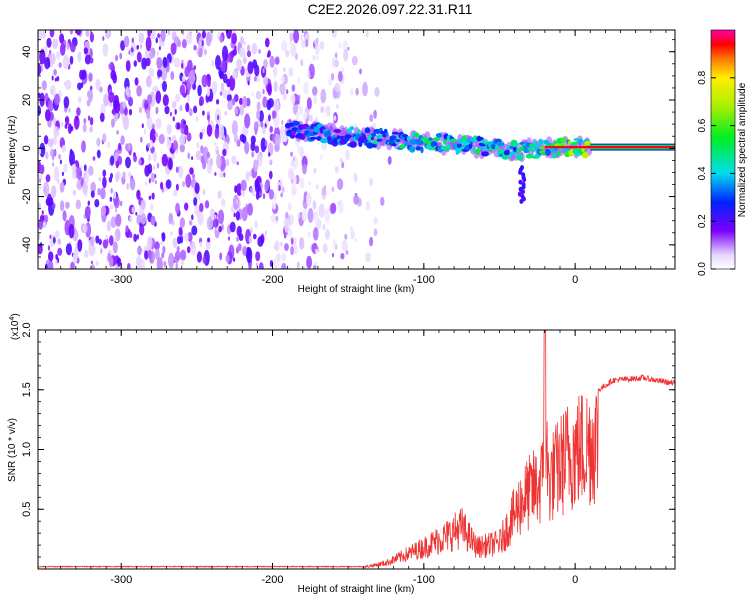 The image size is (750, 600). What do you see at coordinates (27, 509) in the screenshot?
I see `y-tick-label: 0.5` at bounding box center [27, 509].